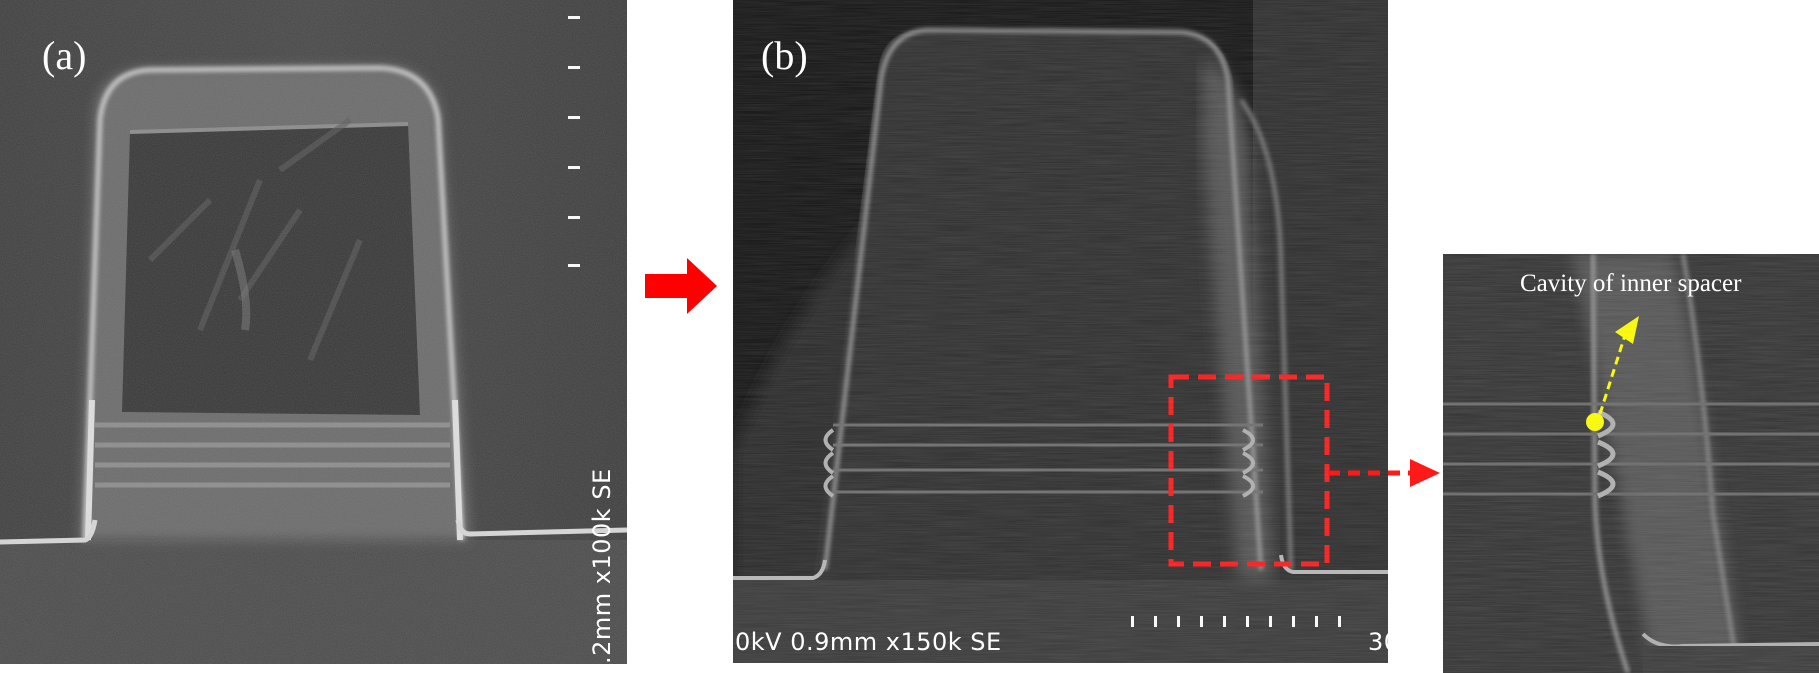 Image resolution: width=1819 pixels, height=673 pixels. Describe the element at coordinates (1384, 473) in the screenshot. I see `dashed-arrow-icon` at that location.